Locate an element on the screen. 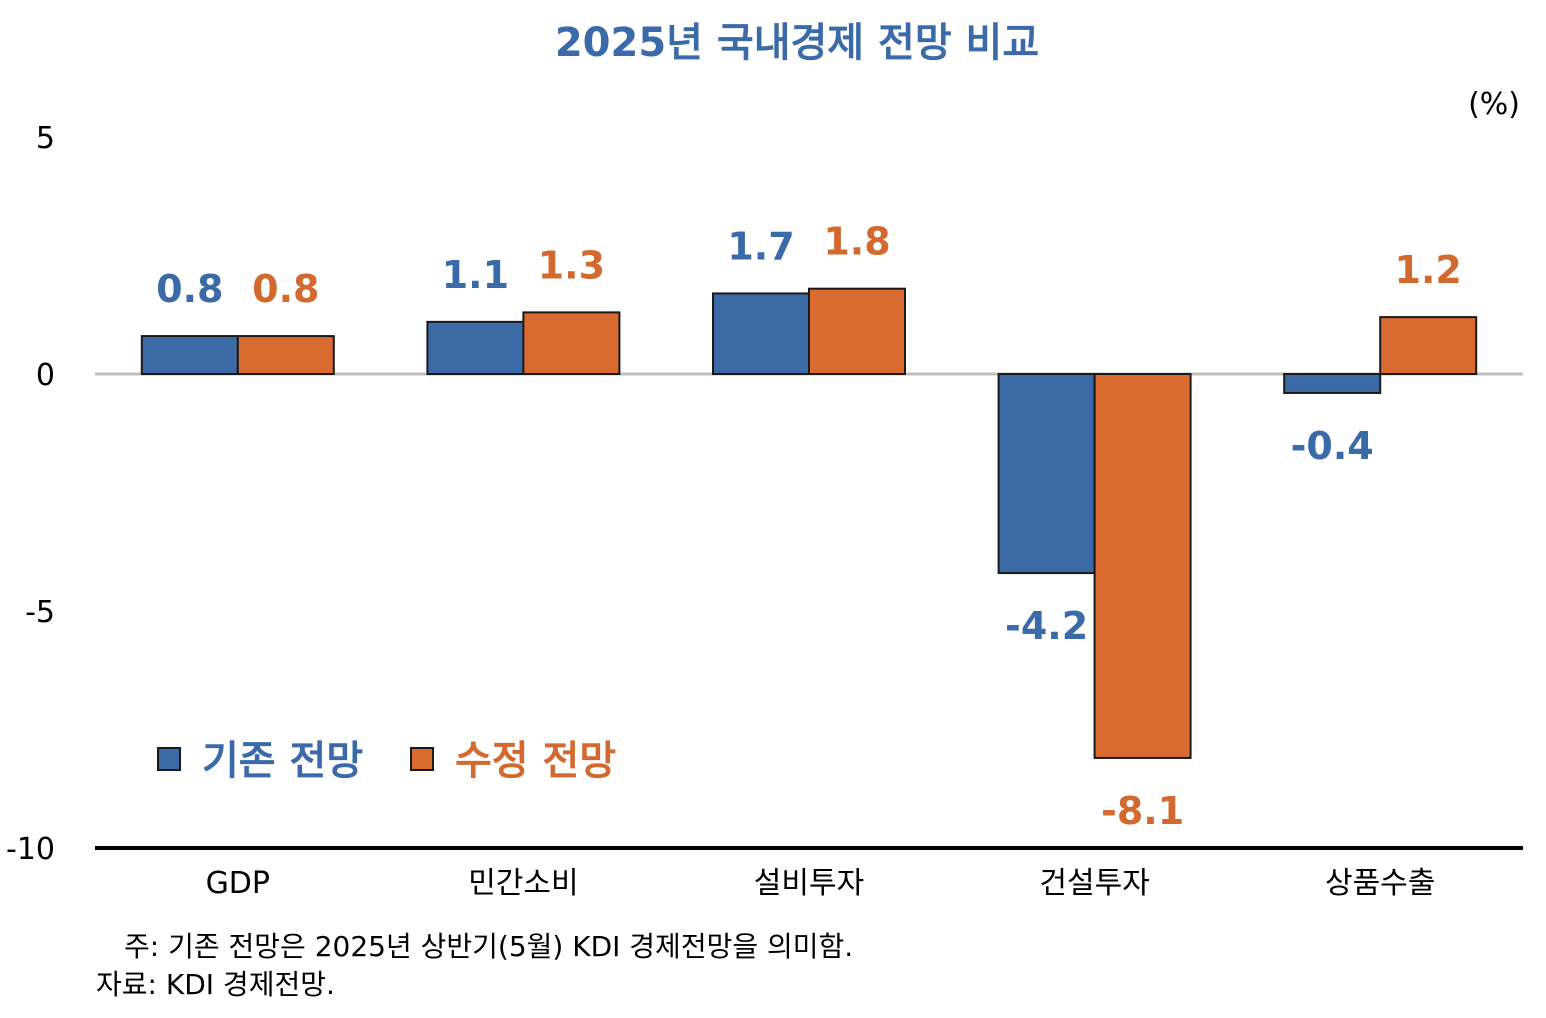  footnote-note: 주: 기존 전망은 2025년 상반기(5월) KDI 경제전망을 의미함. is located at coordinates (488, 946).